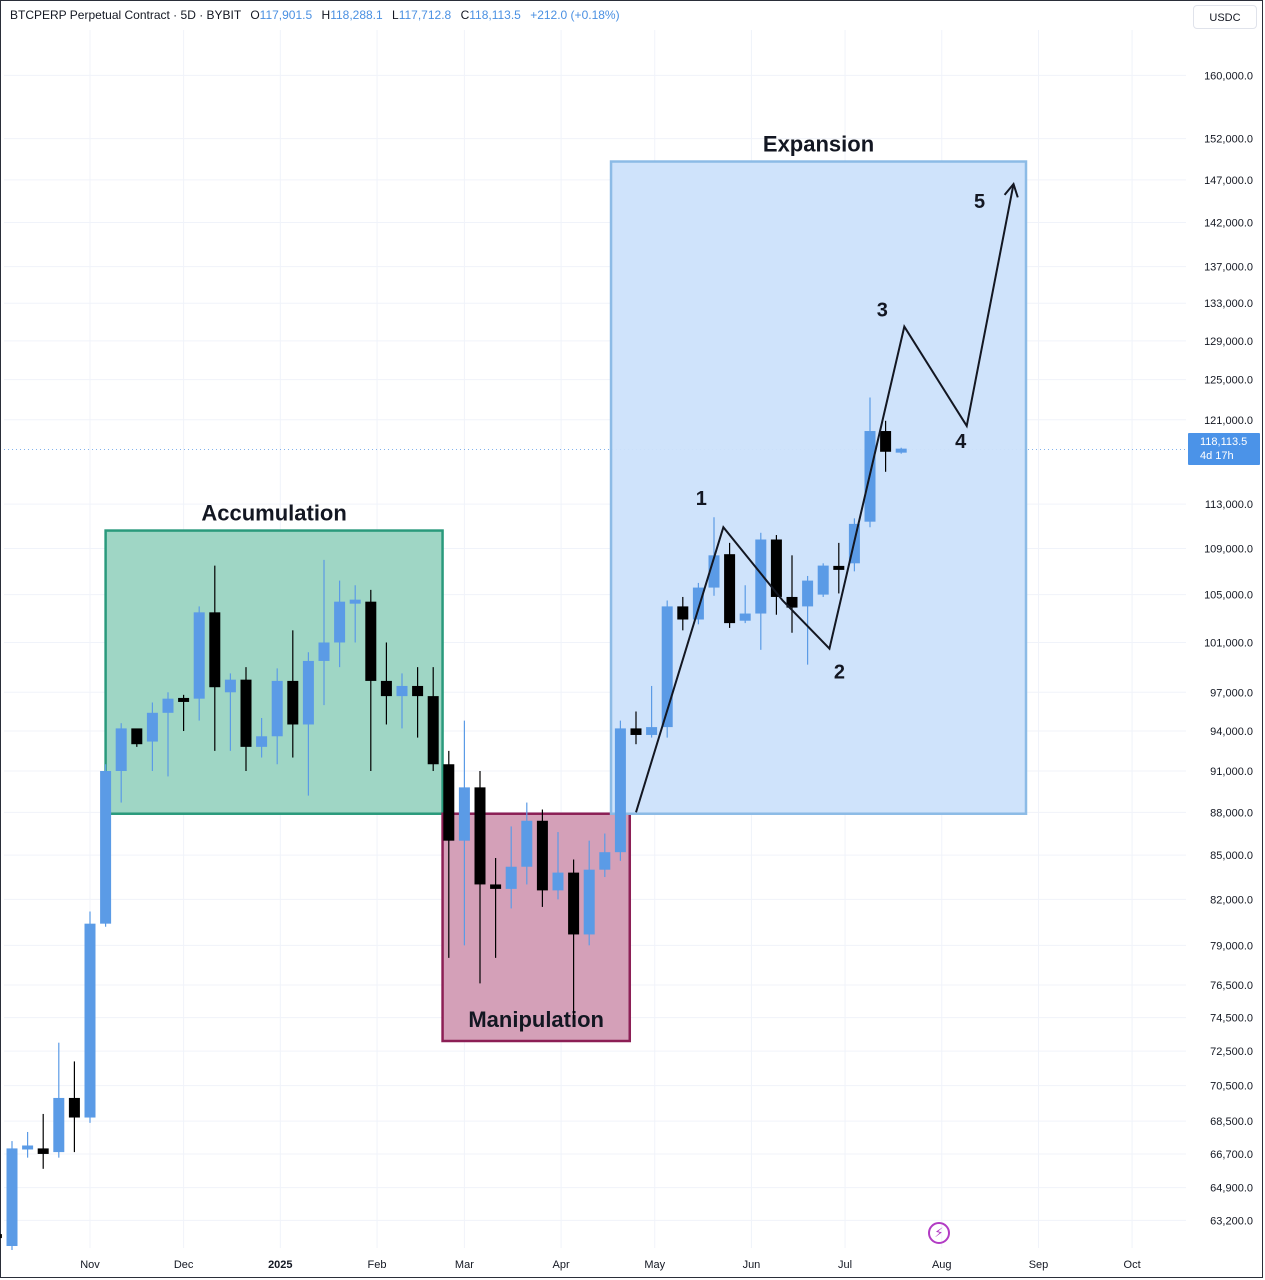 This screenshot has height=1280, width=1265. Describe the element at coordinates (654, 1265) in the screenshot. I see `x-tick-label: May` at that location.